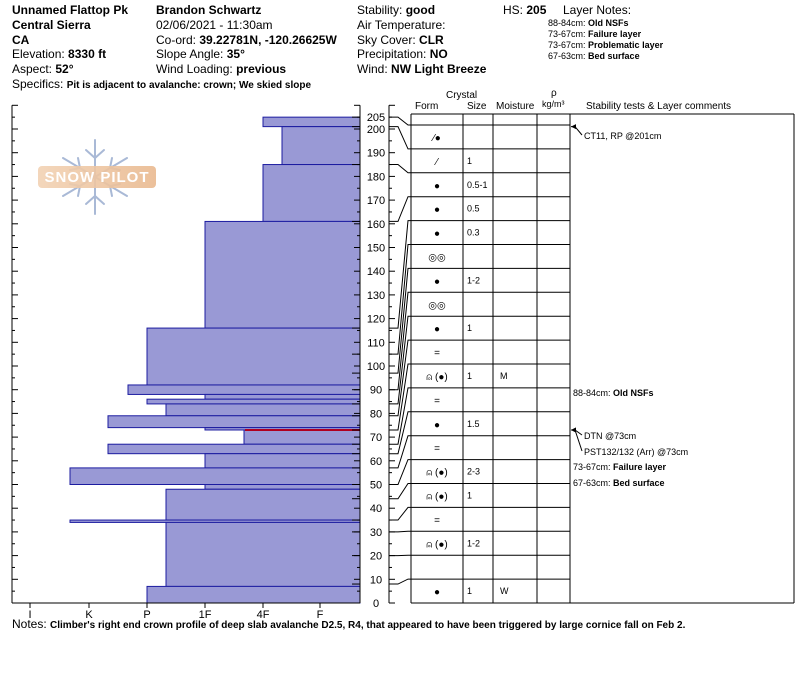  What do you see at coordinates (615, 34) in the screenshot?
I see `layer-note-text: Failure layer` at bounding box center [615, 34].